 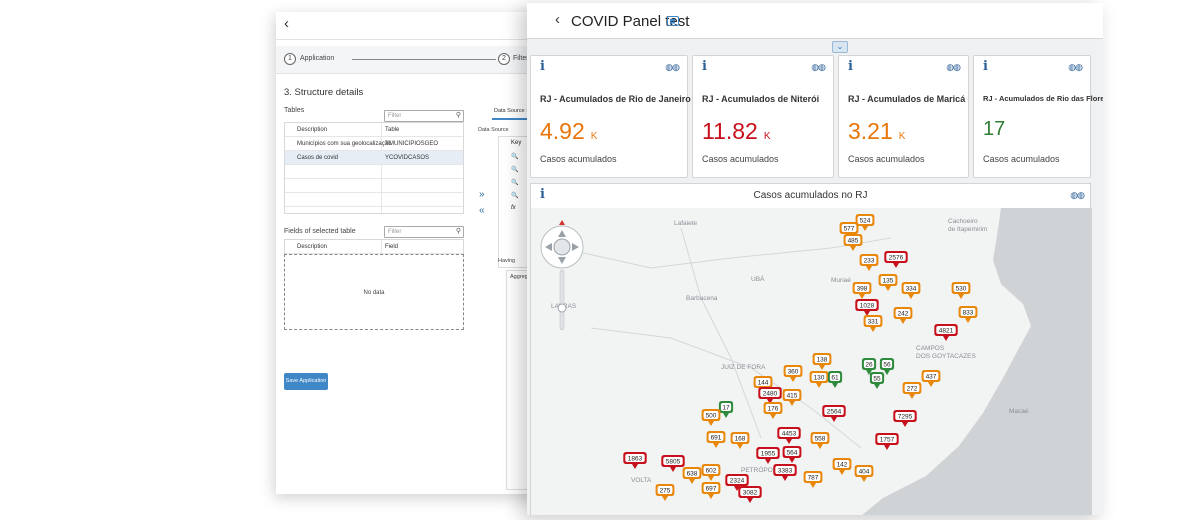 What do you see at coordinates (548, 247) in the screenshot?
I see `pan-left-icon` at bounding box center [548, 247].